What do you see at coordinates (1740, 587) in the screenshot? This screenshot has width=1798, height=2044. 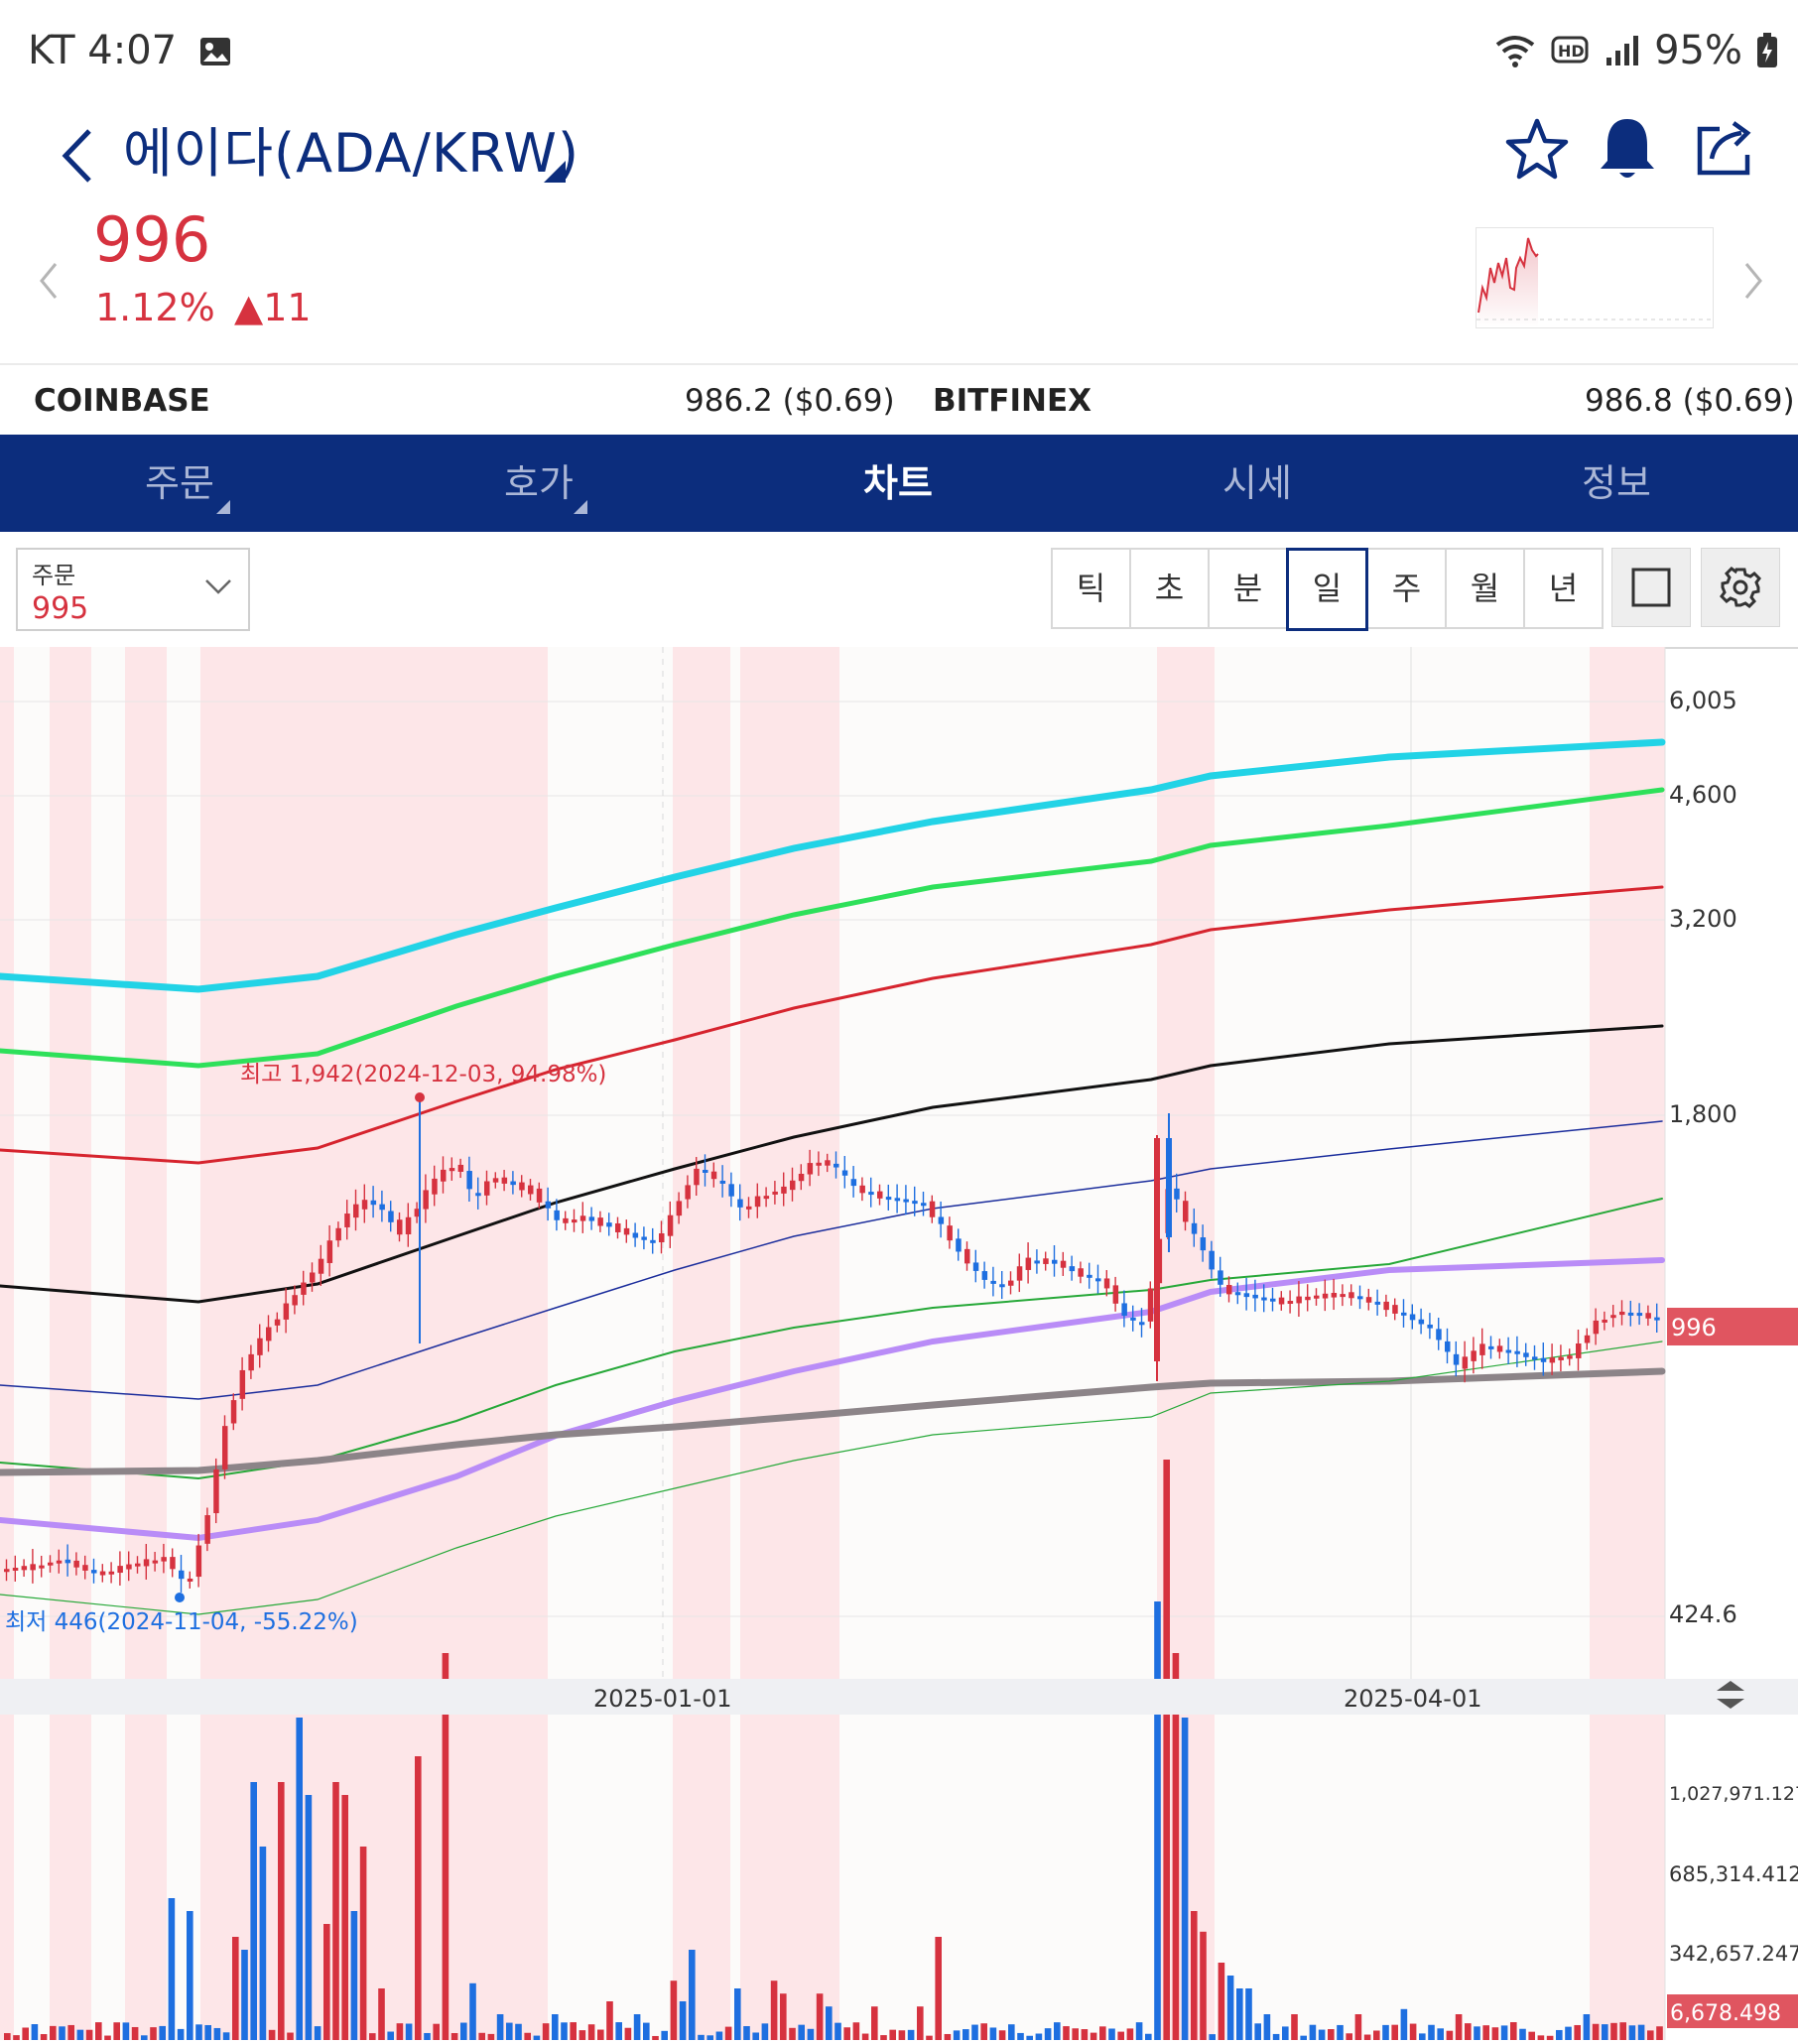 I see `settings-button` at bounding box center [1740, 587].